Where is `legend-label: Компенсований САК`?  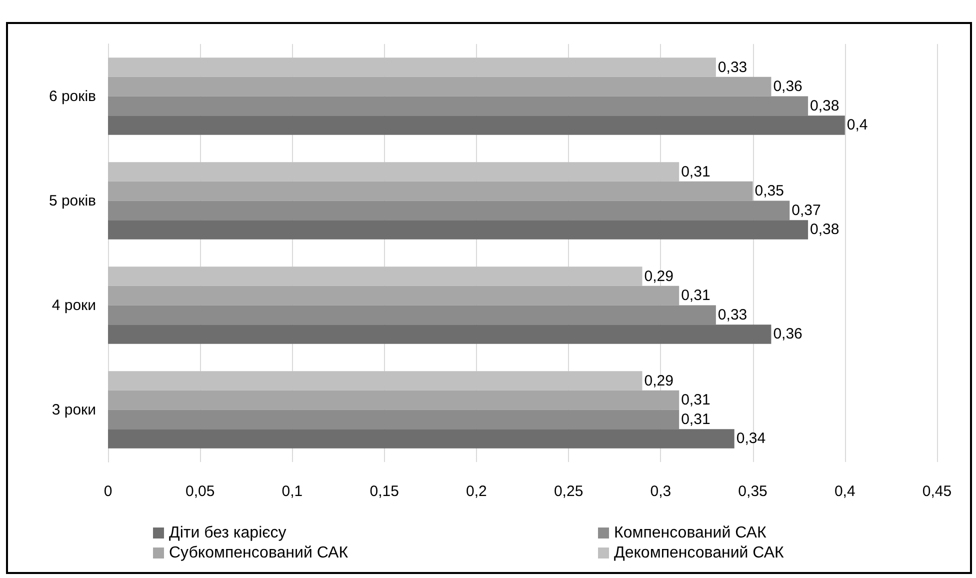
legend-label: Компенсований САК is located at coordinates (690, 533).